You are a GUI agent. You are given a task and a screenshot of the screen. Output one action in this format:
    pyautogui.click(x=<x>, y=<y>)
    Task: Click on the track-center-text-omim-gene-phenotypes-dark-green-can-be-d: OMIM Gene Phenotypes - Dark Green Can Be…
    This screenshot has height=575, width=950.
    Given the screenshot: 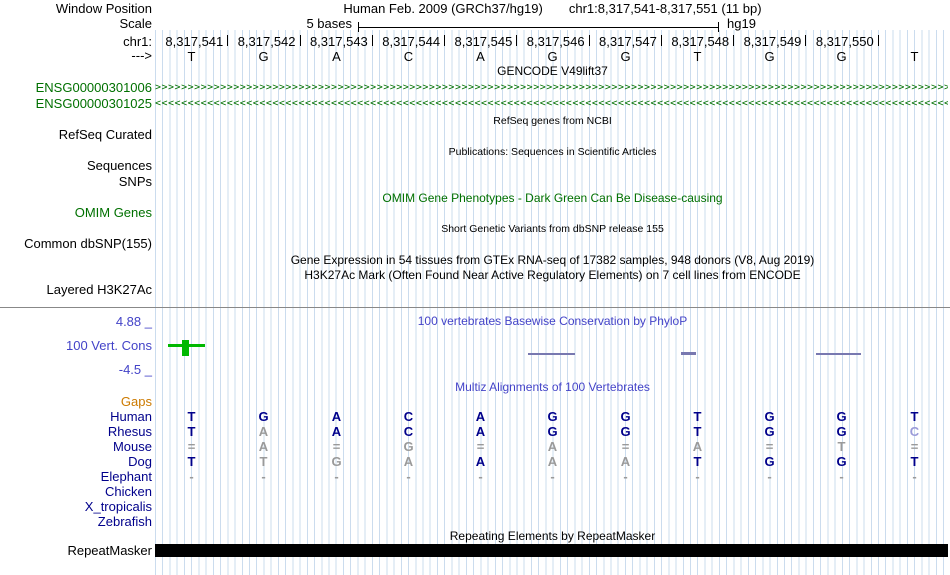 What is the action you would take?
    pyautogui.click(x=552, y=198)
    